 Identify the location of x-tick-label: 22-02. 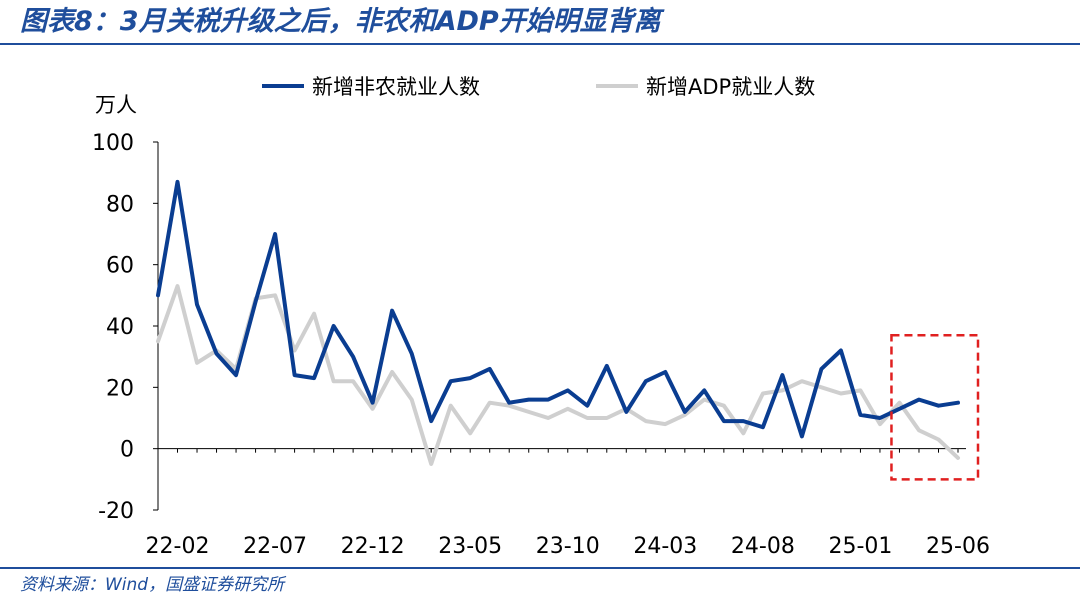
(178, 546).